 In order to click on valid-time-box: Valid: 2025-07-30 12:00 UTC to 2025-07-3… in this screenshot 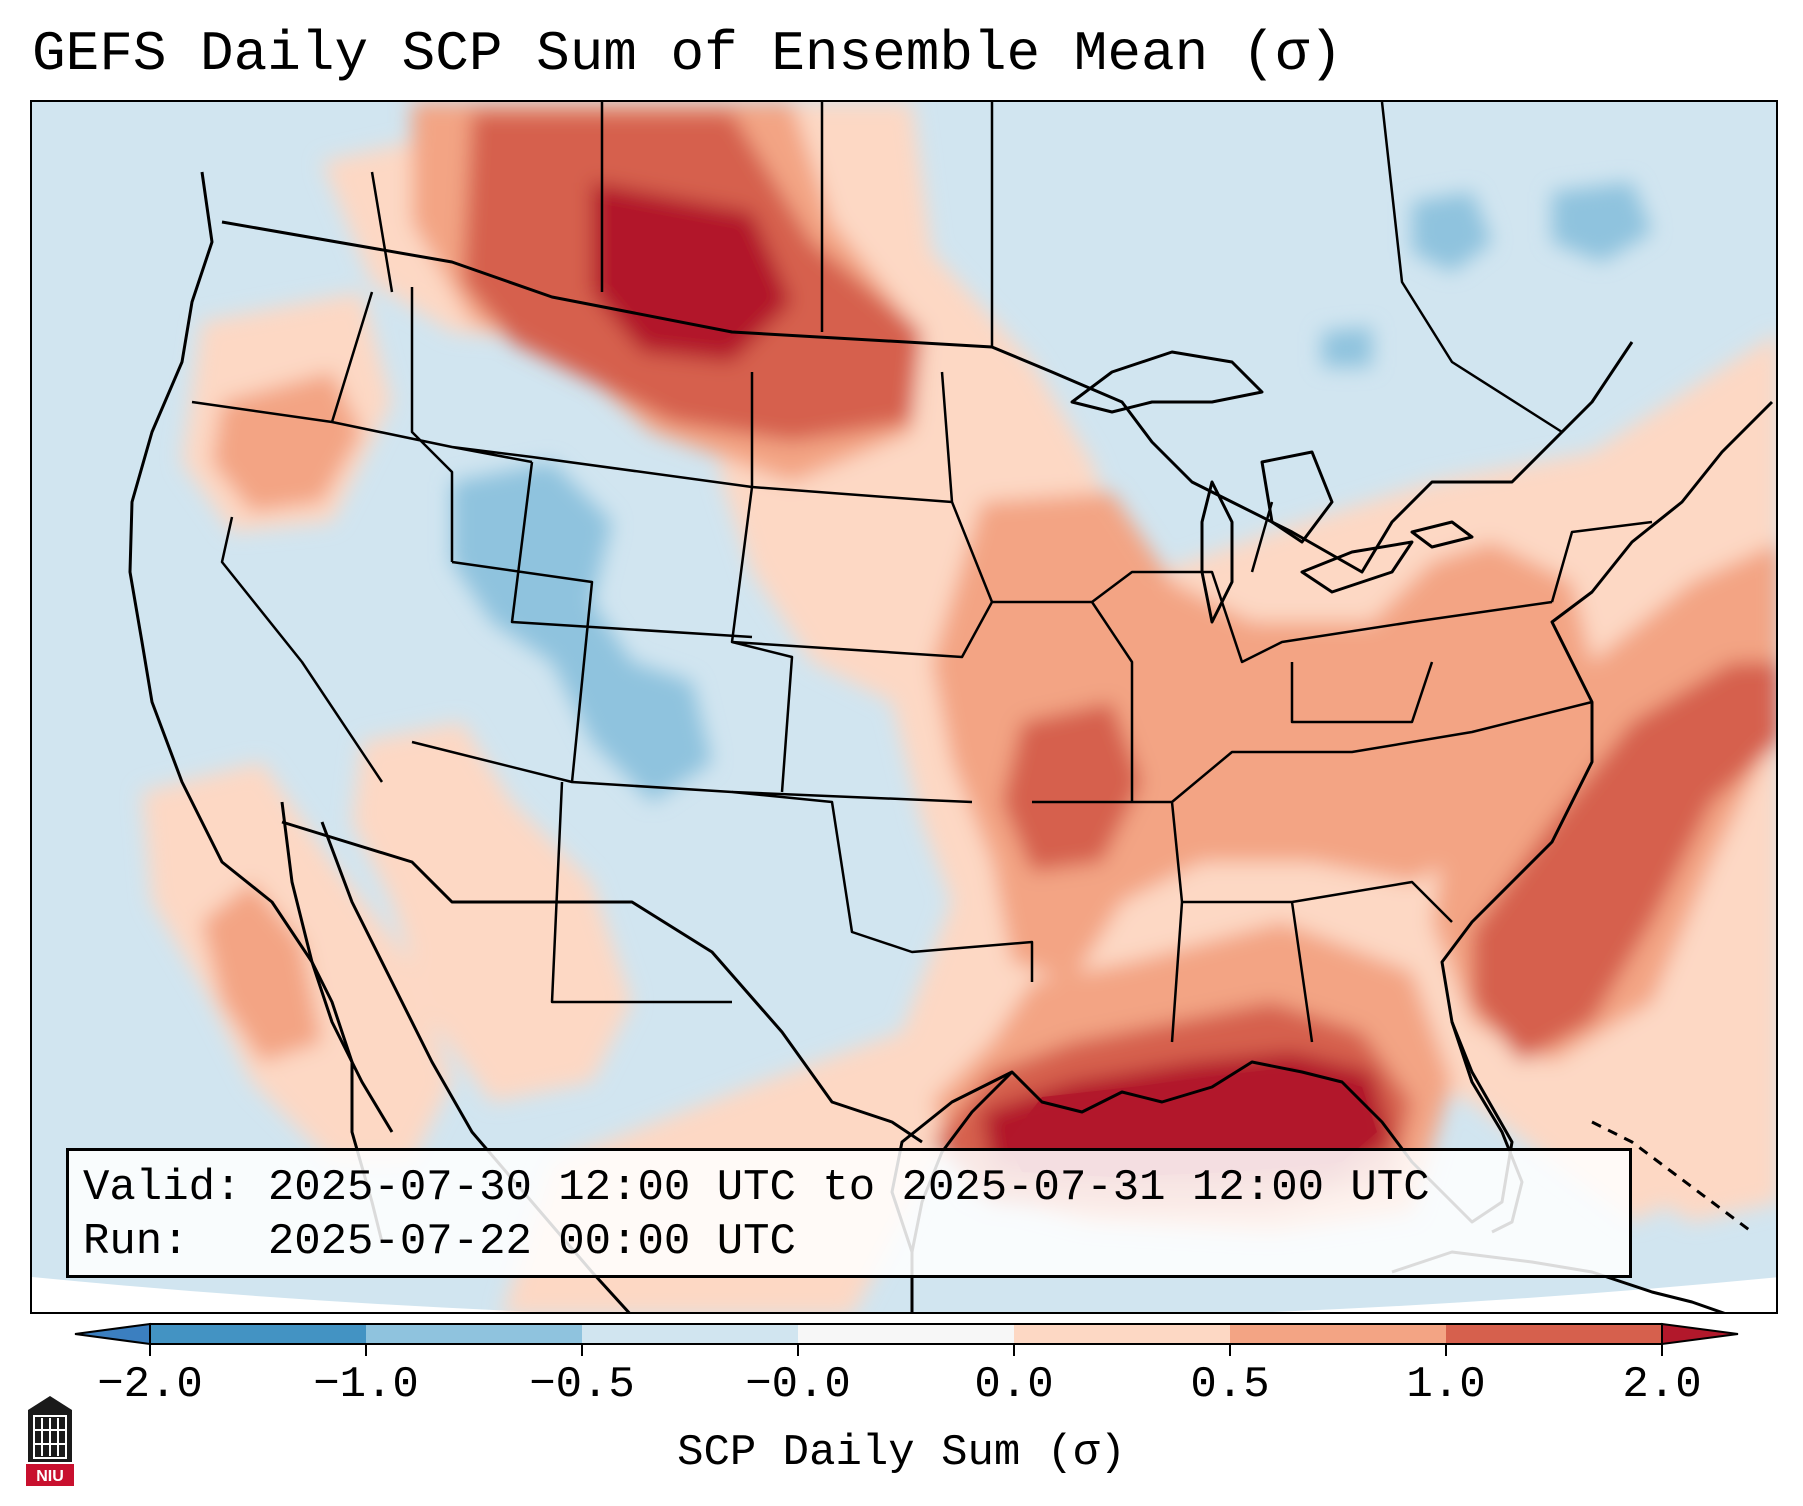, I will do `click(849, 1213)`.